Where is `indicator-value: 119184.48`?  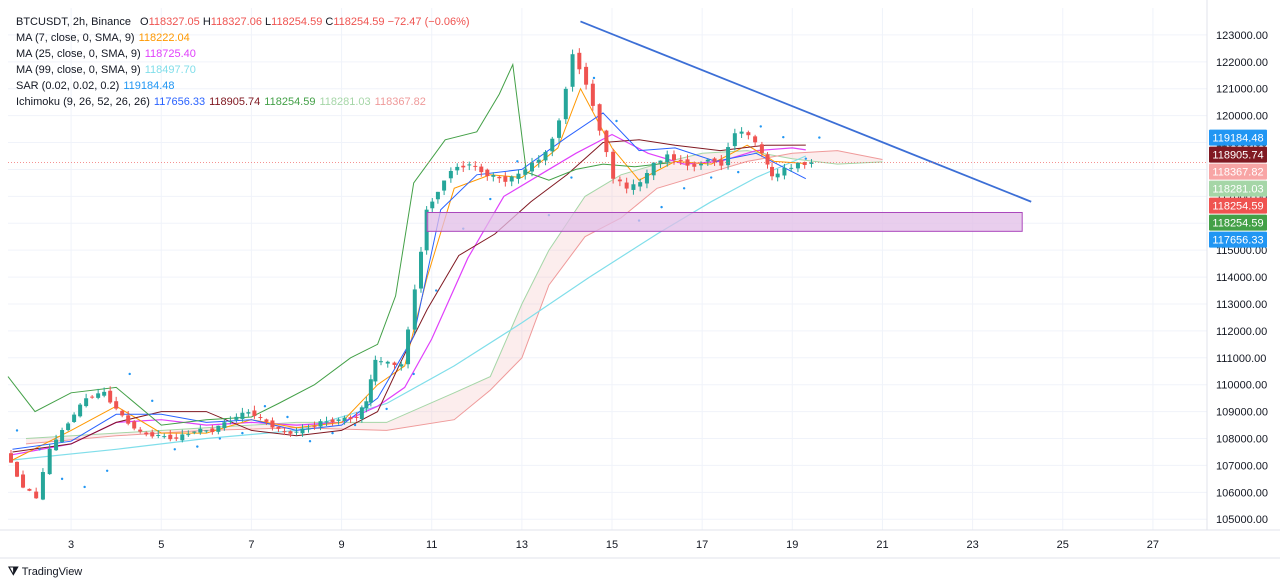
indicator-value: 119184.48 is located at coordinates (149, 86).